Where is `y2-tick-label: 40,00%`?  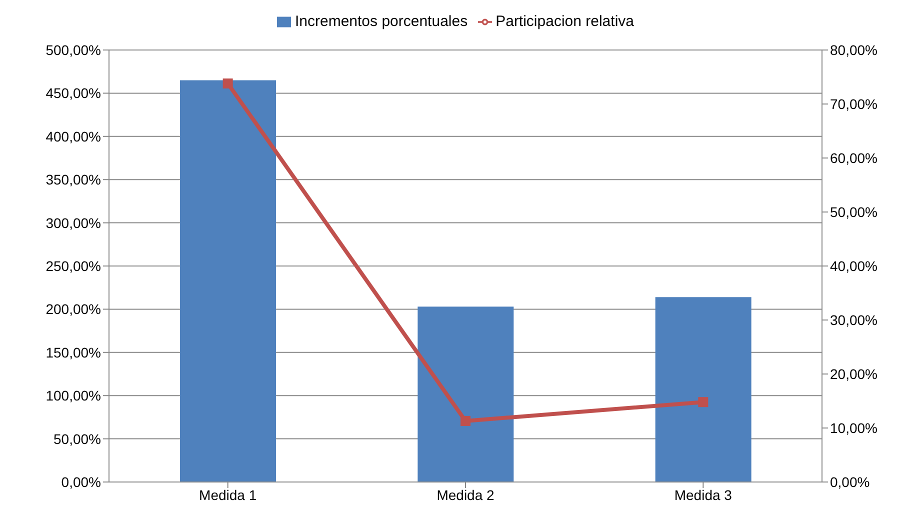
y2-tick-label: 40,00% is located at coordinates (854, 266).